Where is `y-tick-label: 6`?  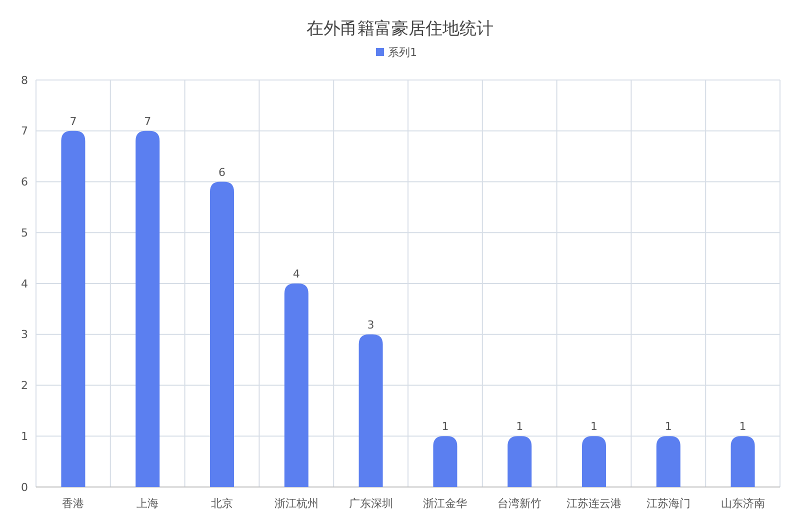
y-tick-label: 6 is located at coordinates (24, 182).